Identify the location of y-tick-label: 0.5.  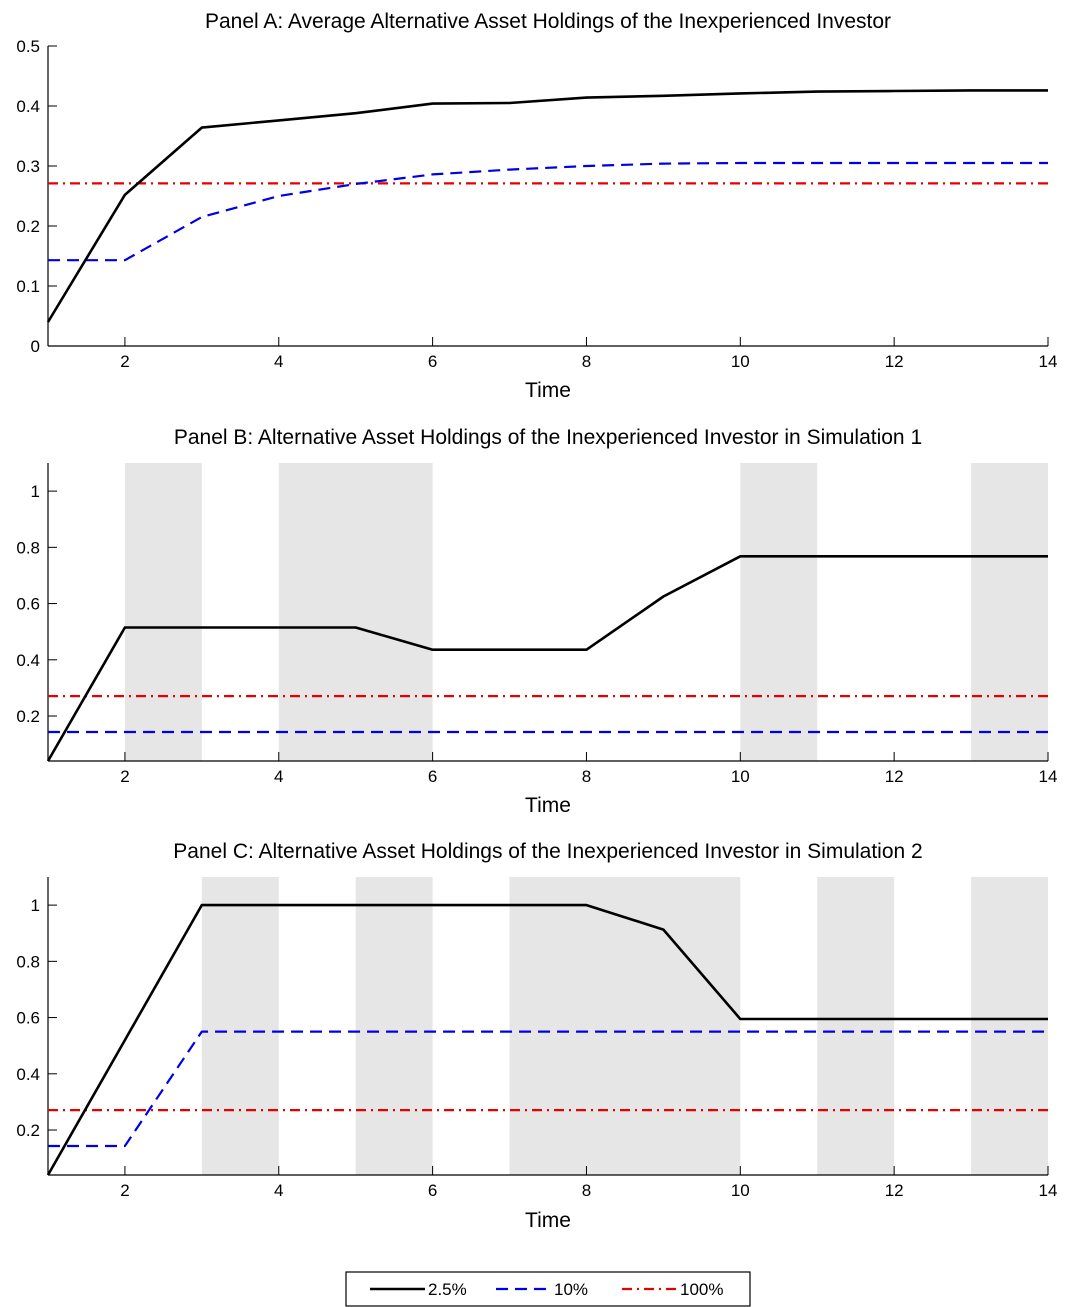
(28, 46).